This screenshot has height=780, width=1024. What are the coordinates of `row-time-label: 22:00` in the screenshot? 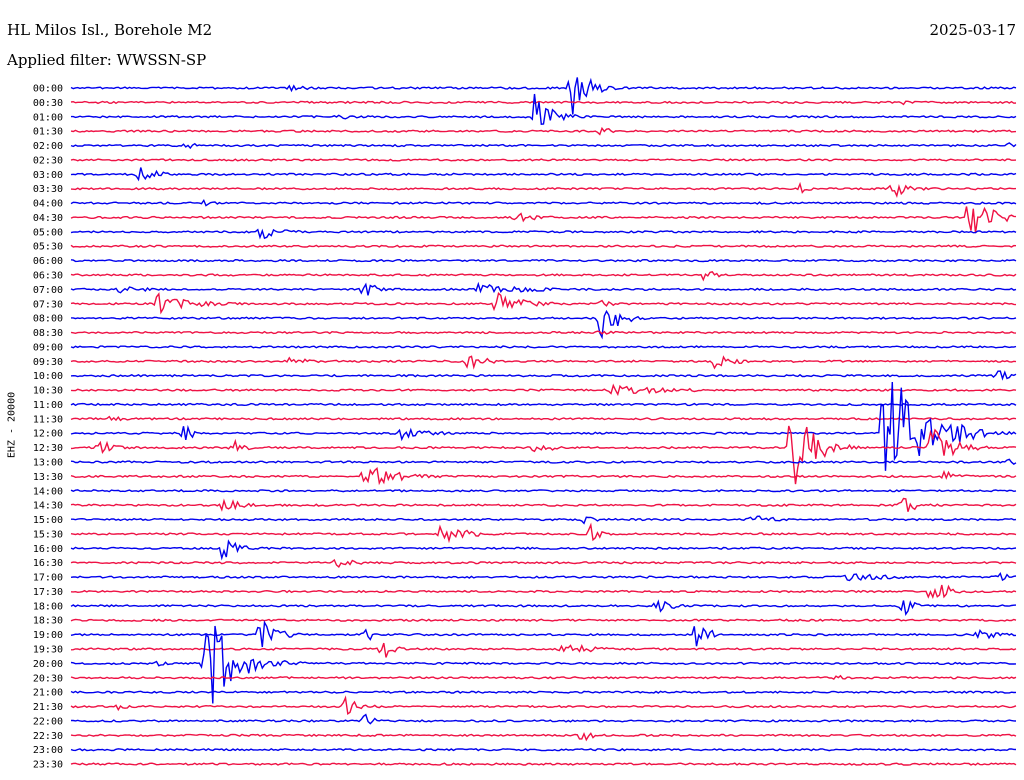 It's located at (48, 721).